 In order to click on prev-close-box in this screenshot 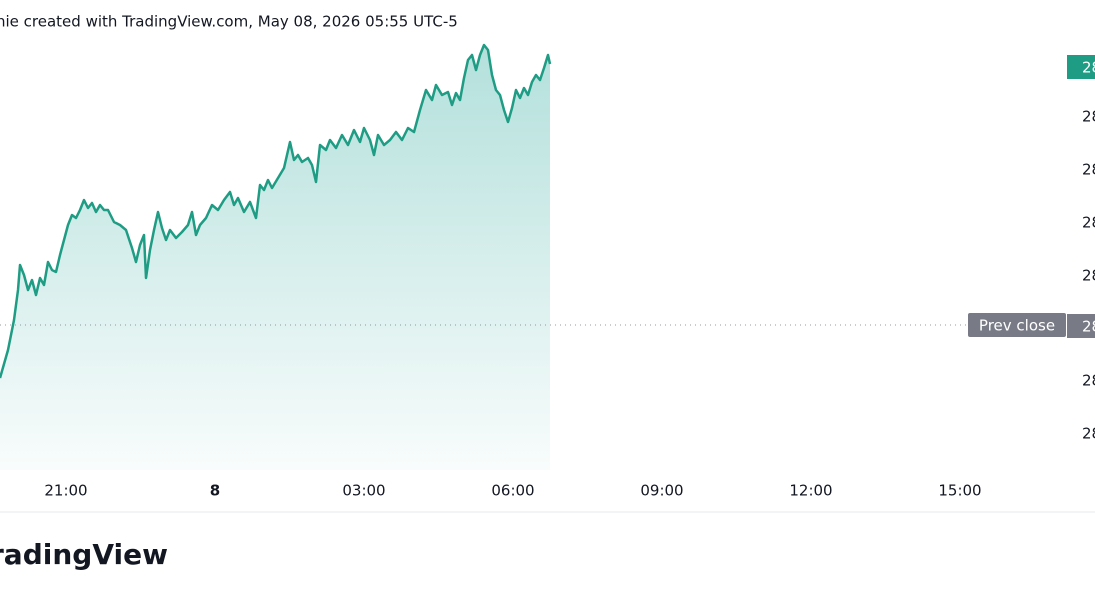, I will do `click(1017, 325)`.